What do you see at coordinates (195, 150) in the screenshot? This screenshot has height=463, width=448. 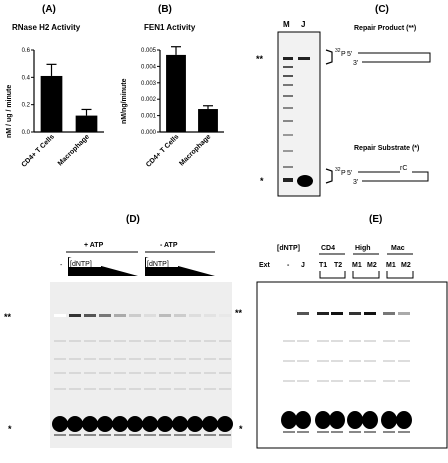 I see `chart-b-xcat-1: Macrophage` at bounding box center [195, 150].